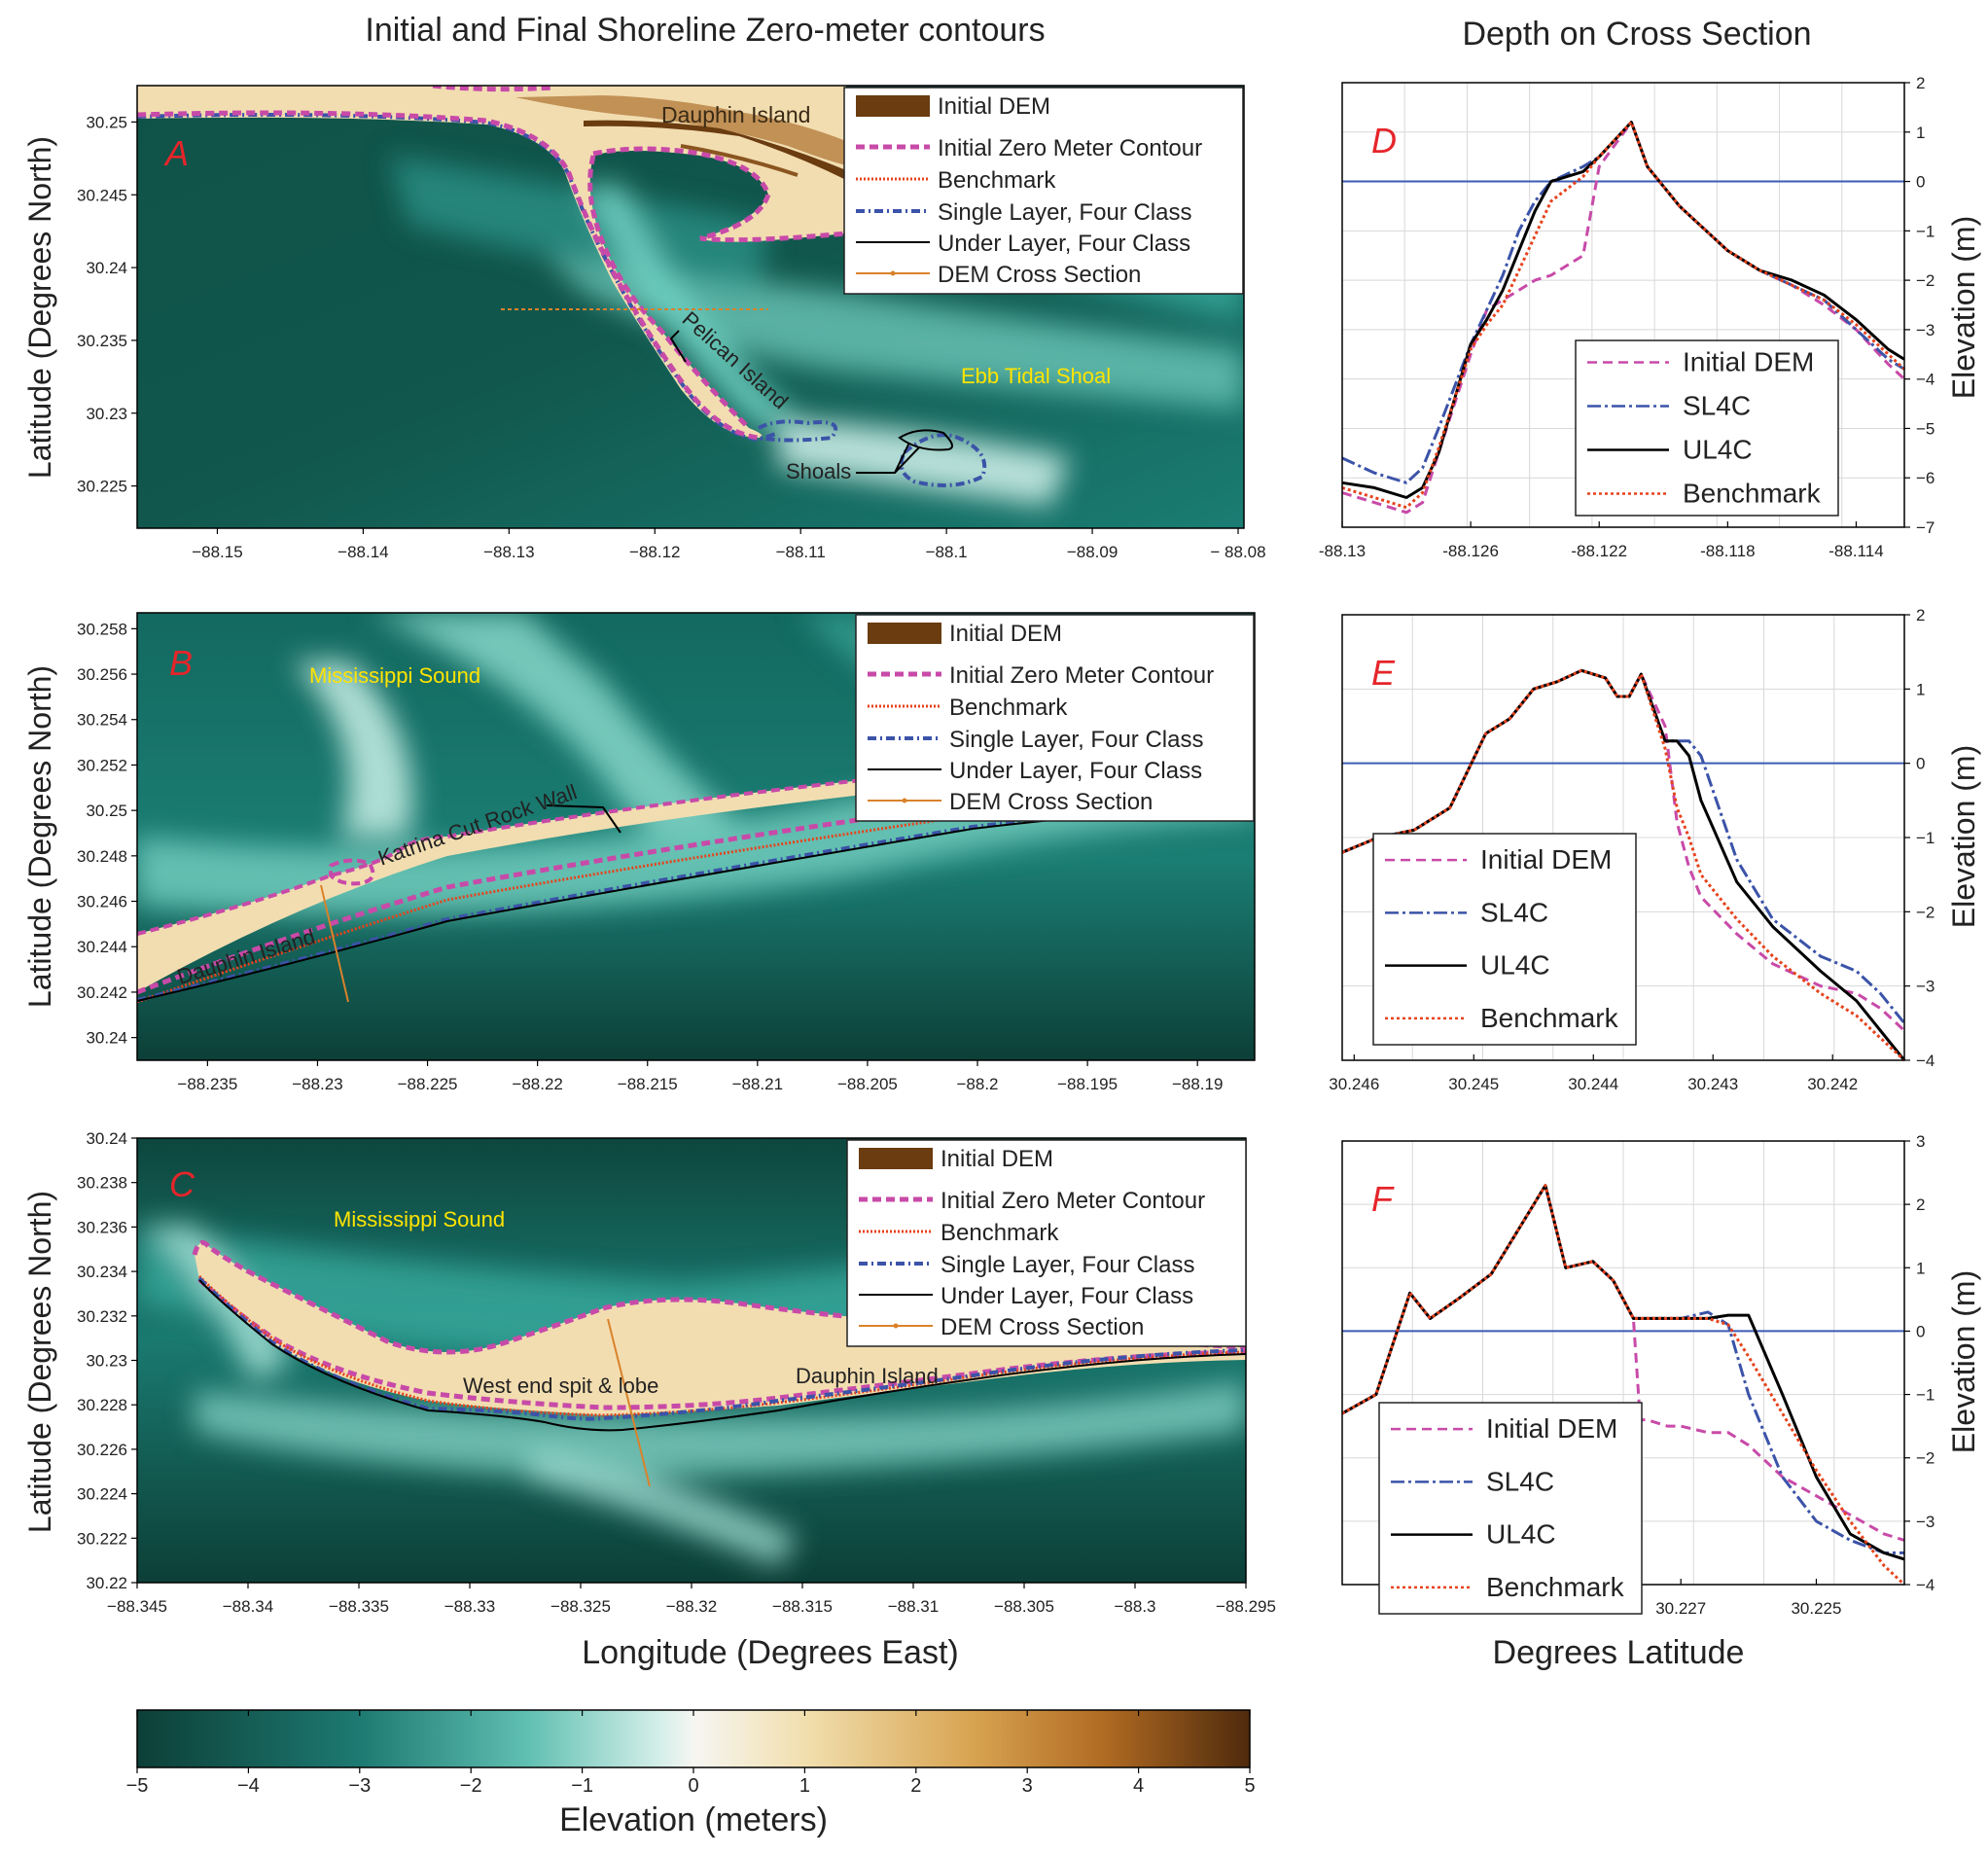 The image size is (1988, 1855). What do you see at coordinates (770, 1652) in the screenshot?
I see `map-xlabel: Longitude (Degrees East)` at bounding box center [770, 1652].